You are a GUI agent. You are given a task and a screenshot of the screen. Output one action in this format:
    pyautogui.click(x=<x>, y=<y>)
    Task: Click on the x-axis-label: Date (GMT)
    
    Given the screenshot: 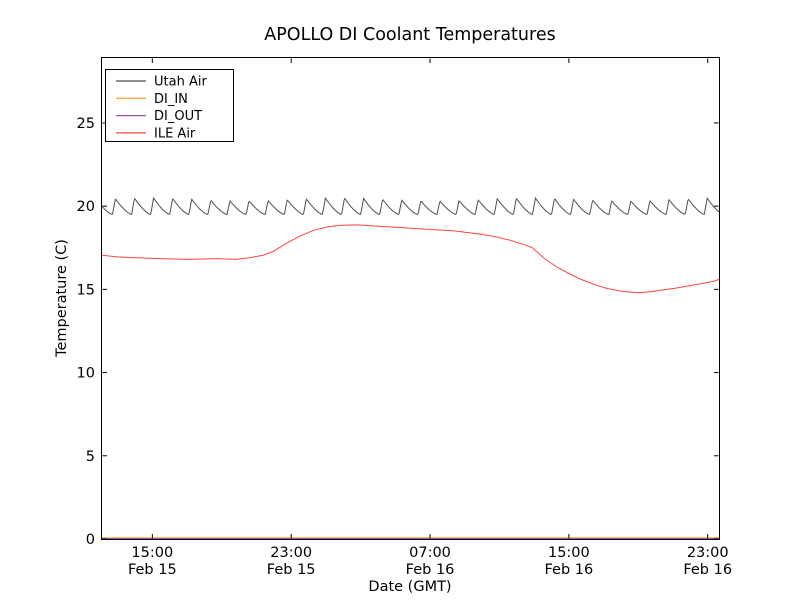 What is the action you would take?
    pyautogui.click(x=409, y=587)
    